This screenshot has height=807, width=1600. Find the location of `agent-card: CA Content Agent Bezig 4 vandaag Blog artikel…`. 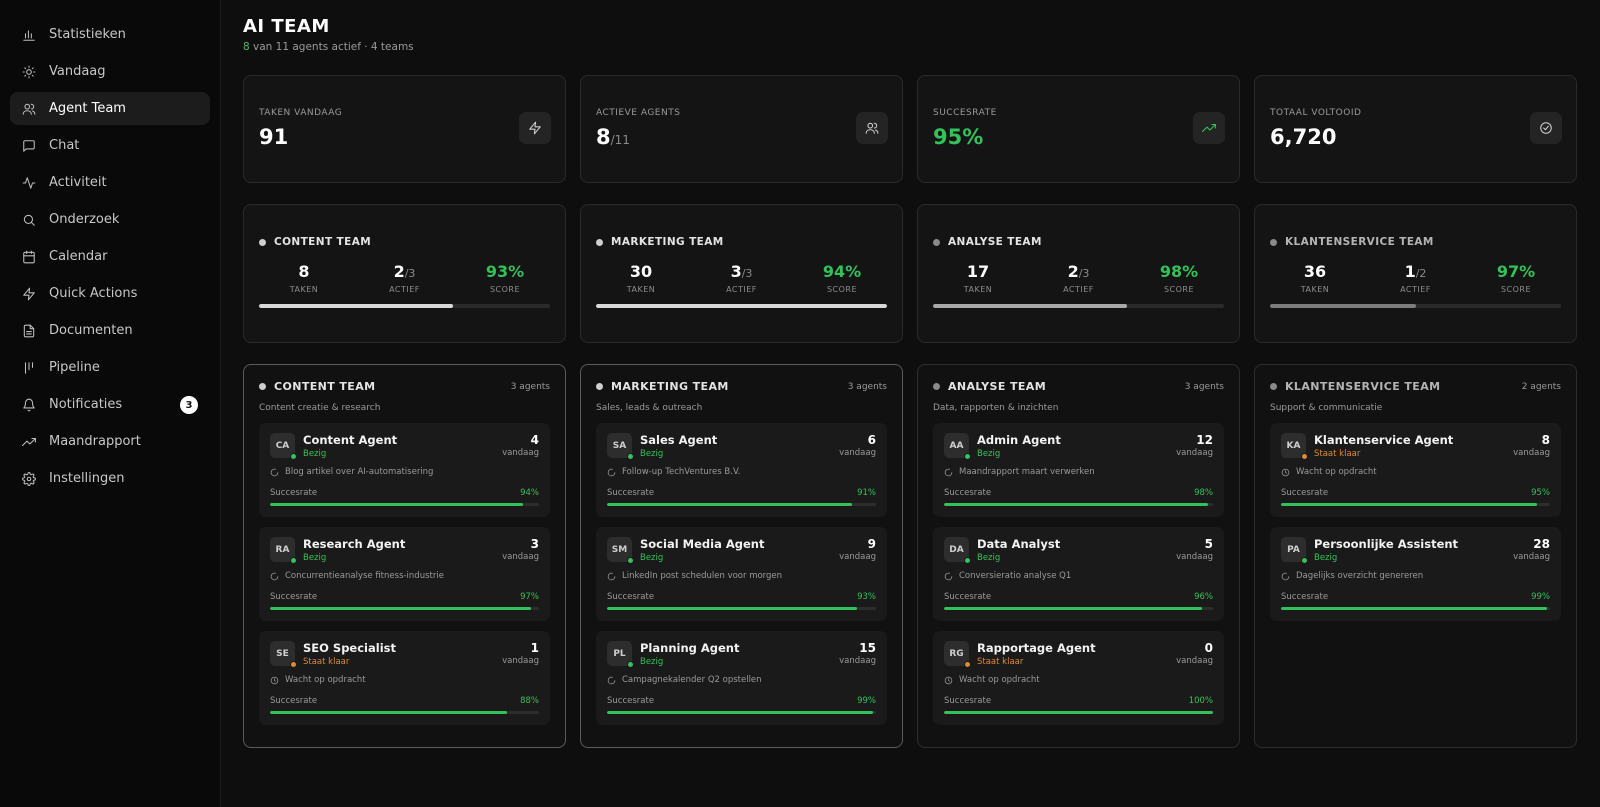

agent-card: CA Content Agent Bezig 4 vandaag Blog artikel… is located at coordinates (404, 470).